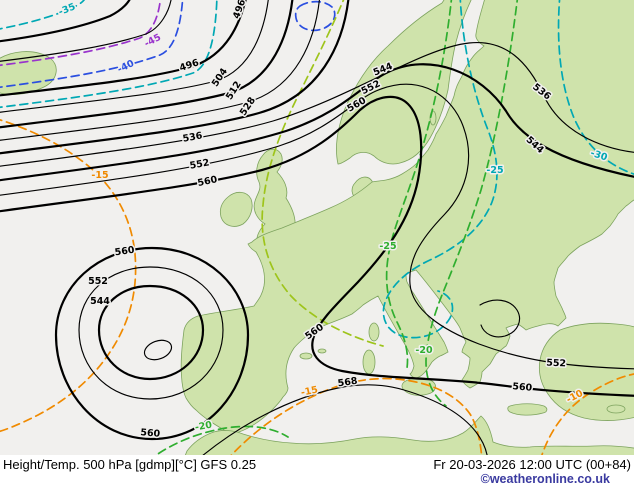 The image size is (634, 490). I want to click on isotherm-minus40, so click(92, 44).